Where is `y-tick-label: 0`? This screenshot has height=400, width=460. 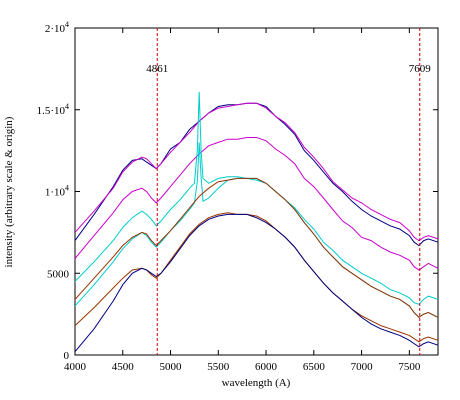 y-tick-label: 0 is located at coordinates (67, 356).